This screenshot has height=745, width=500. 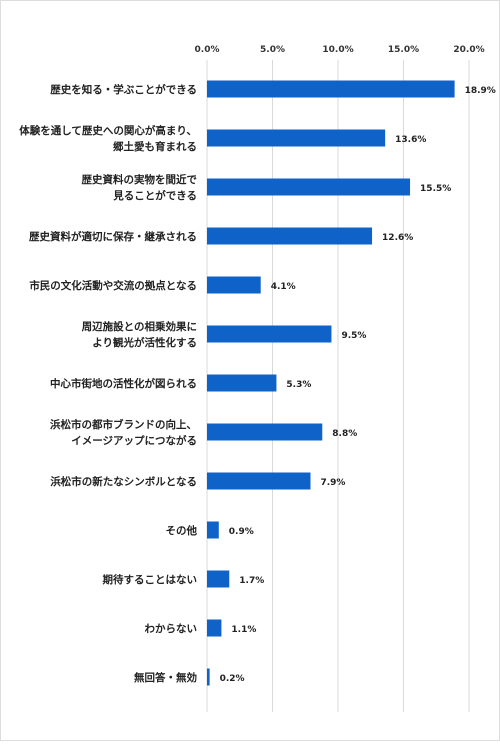 What do you see at coordinates (298, 385) in the screenshot?
I see `value-label-6: 5.3%` at bounding box center [298, 385].